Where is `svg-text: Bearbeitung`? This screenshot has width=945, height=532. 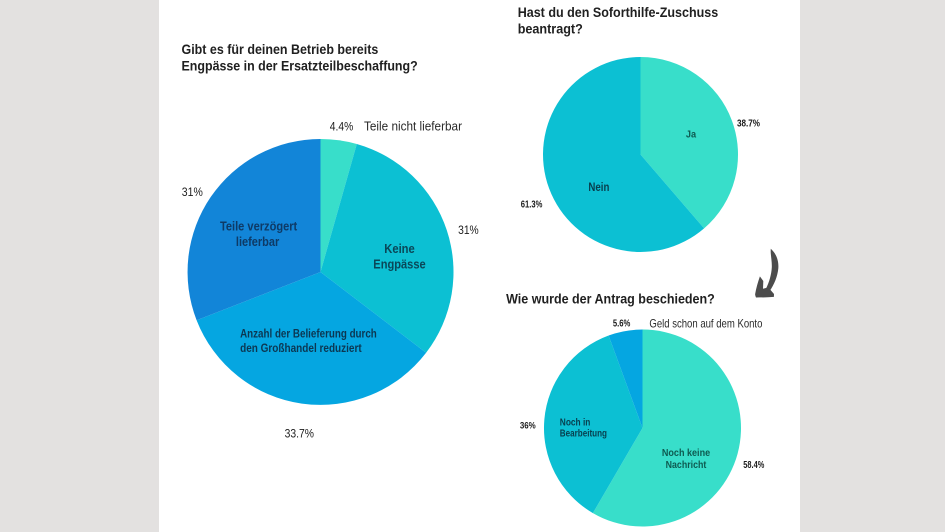 svg-text: Bearbeitung is located at coordinates (583, 433).